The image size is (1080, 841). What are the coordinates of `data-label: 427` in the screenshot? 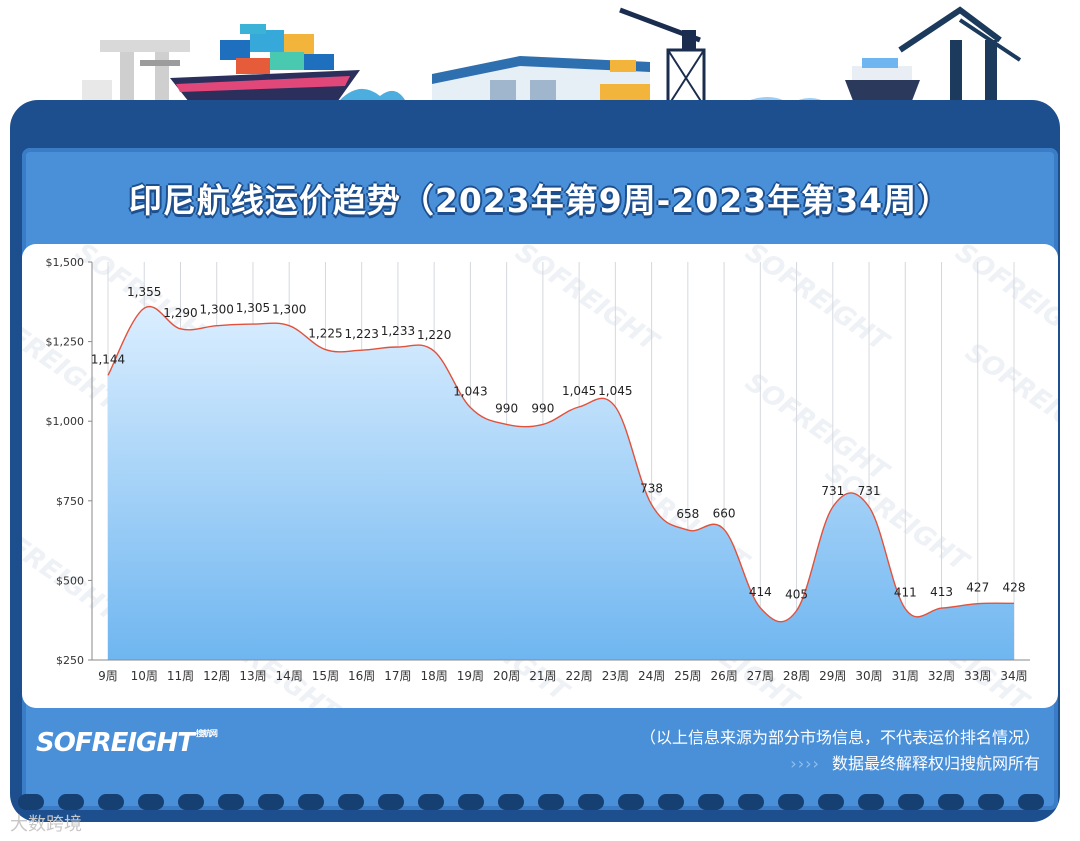 It's located at (977, 588).